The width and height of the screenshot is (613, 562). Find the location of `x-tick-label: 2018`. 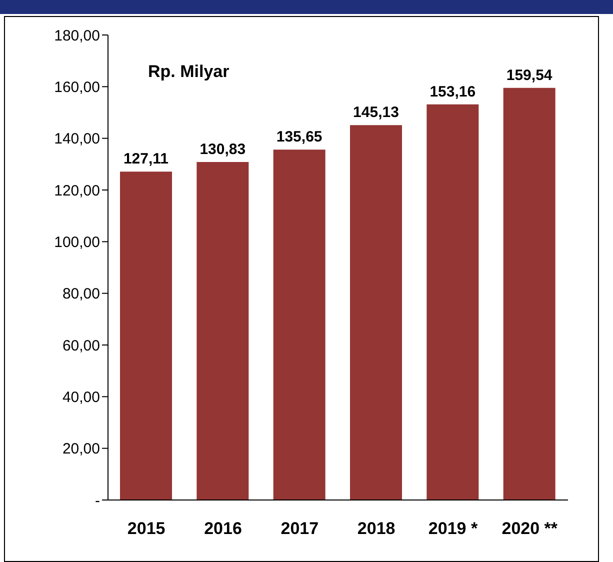

x-tick-label: 2018 is located at coordinates (376, 528).